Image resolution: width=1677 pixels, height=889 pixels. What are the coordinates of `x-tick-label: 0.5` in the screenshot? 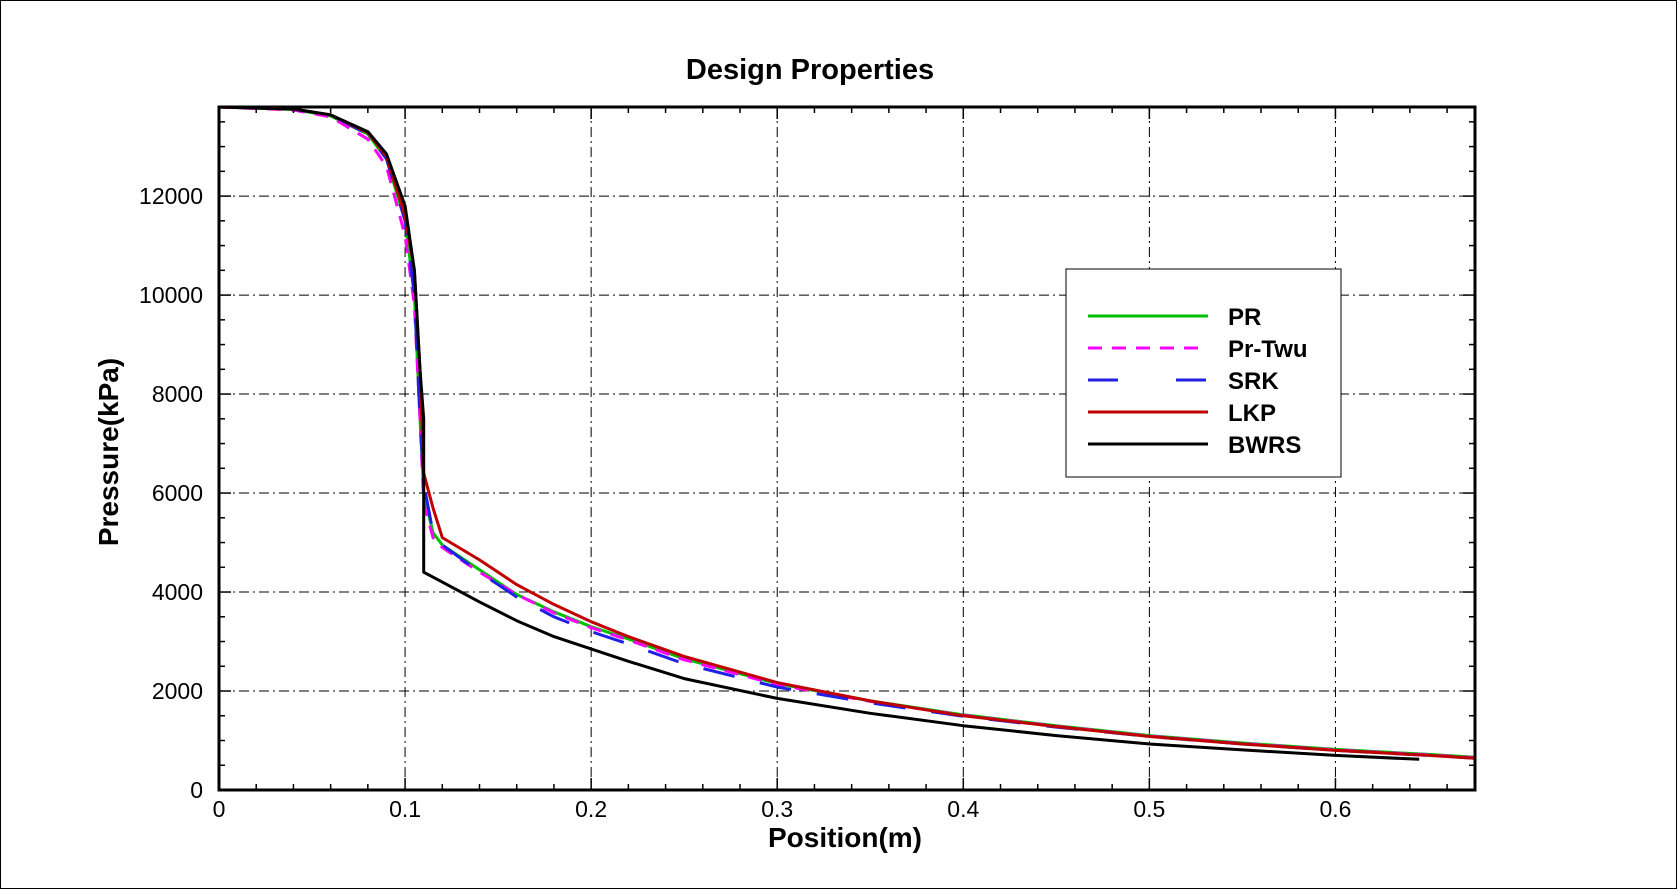 It's located at (1149, 809).